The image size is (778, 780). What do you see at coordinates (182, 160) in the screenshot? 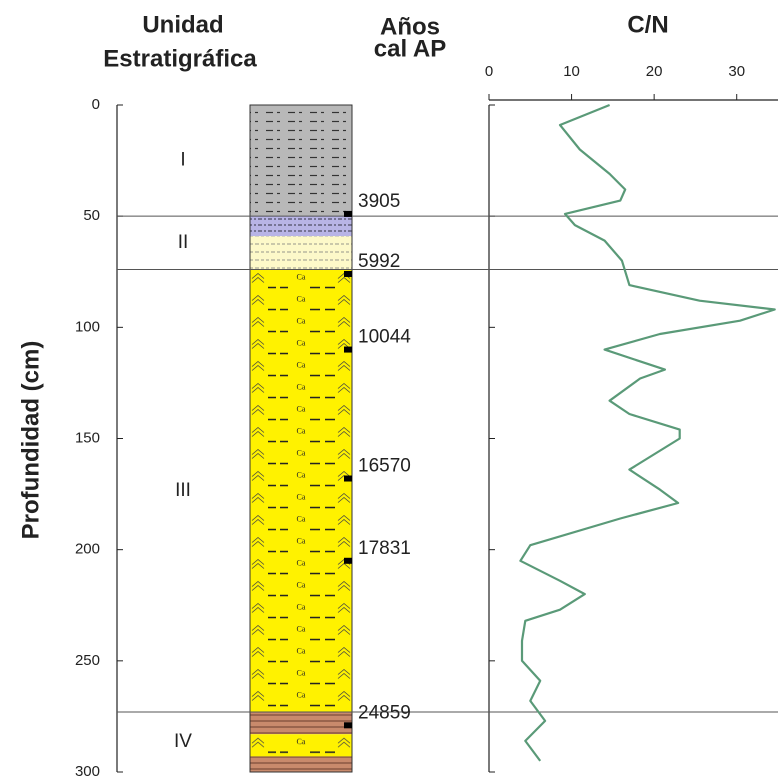
I see `unit-label: I` at bounding box center [182, 160].